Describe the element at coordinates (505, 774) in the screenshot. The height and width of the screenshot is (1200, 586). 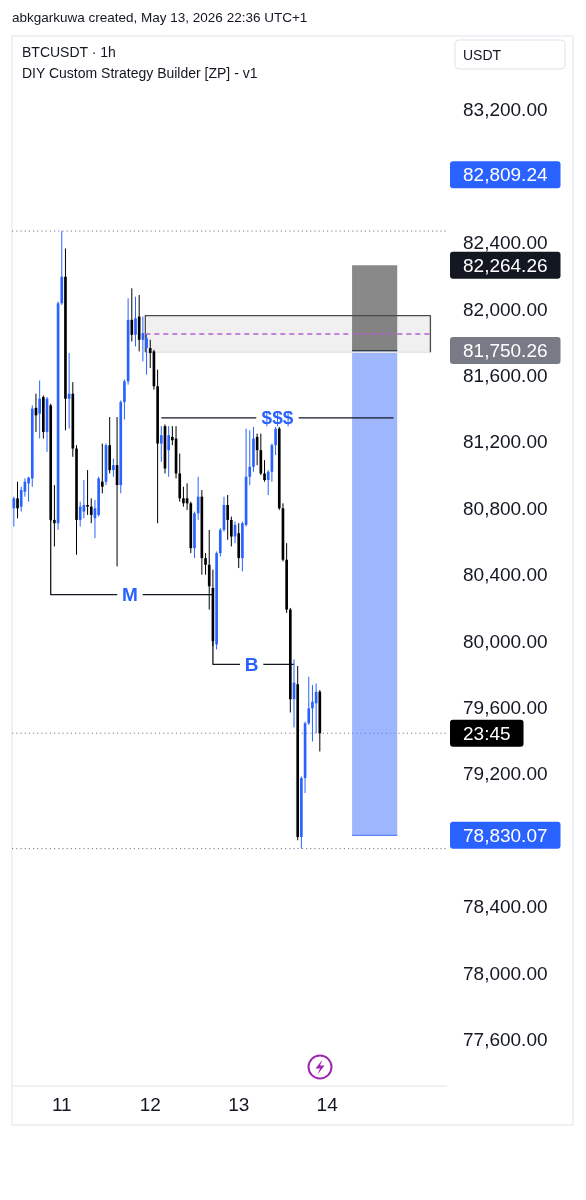
I see `y-tick-label: 79,200.00` at that location.